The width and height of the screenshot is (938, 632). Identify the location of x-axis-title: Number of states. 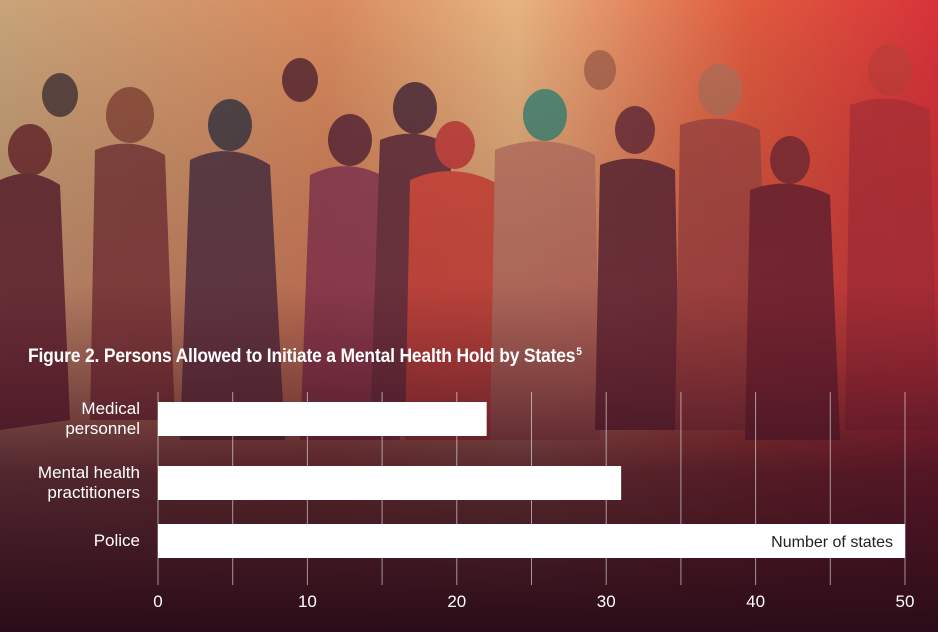
(832, 542).